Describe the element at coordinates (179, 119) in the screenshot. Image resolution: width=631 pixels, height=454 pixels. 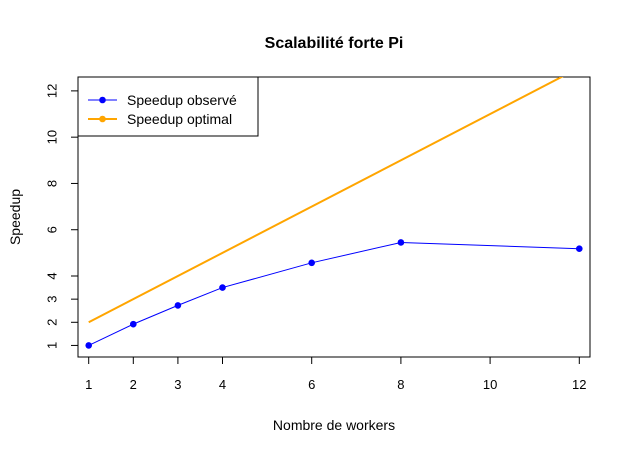
I see `legend-entry-label: Speedup optimal` at that location.